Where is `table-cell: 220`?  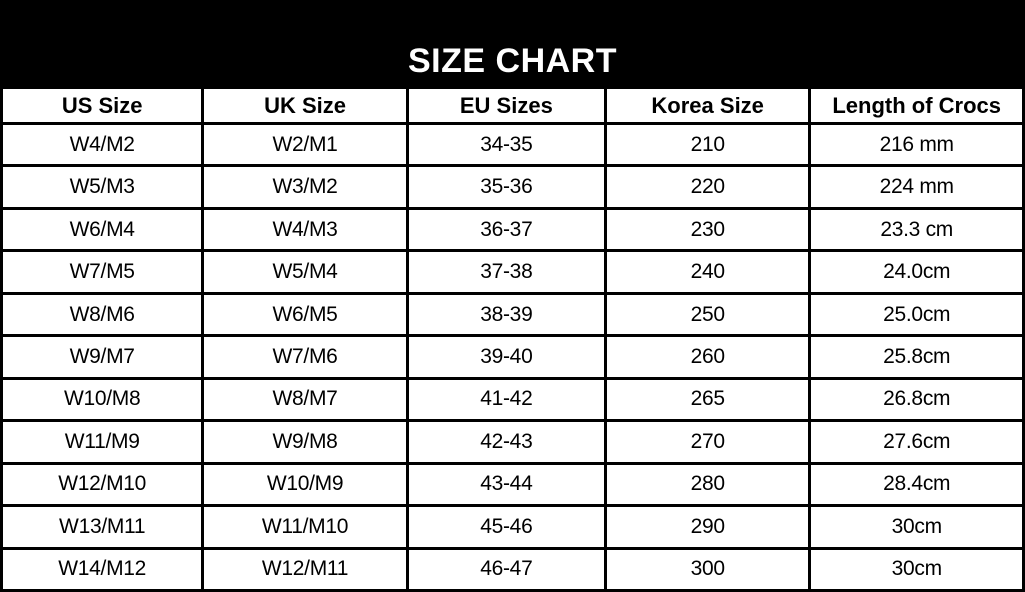
table-cell: 220 is located at coordinates (707, 187).